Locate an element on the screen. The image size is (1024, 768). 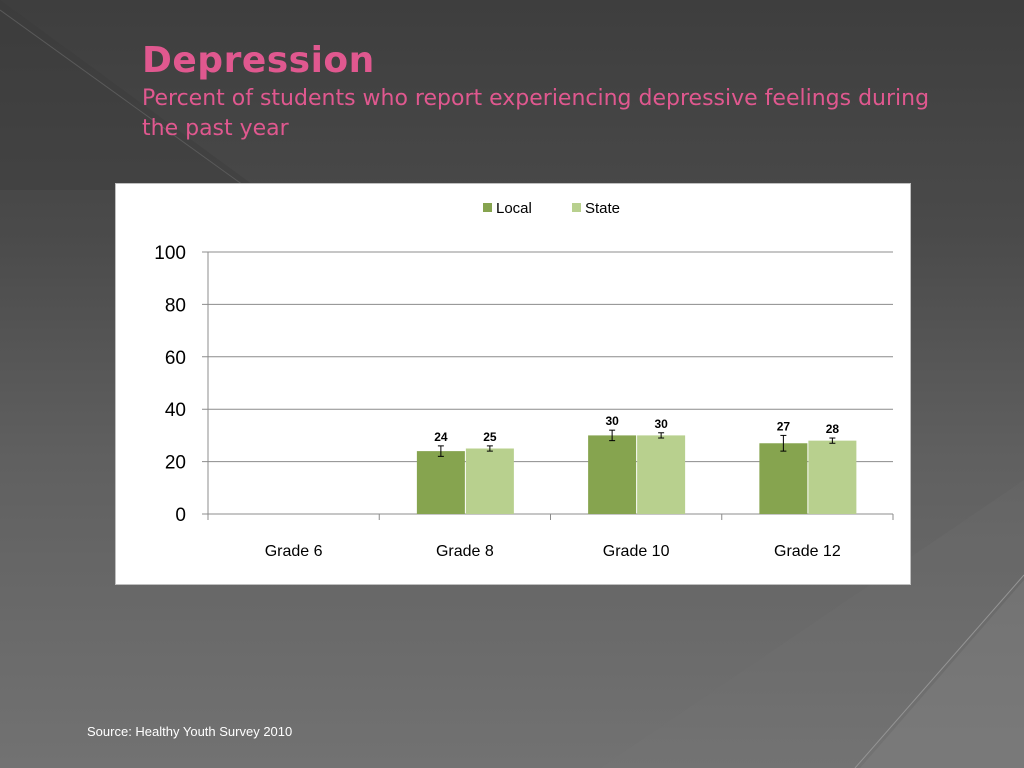
data-label: 28 is located at coordinates (833, 429).